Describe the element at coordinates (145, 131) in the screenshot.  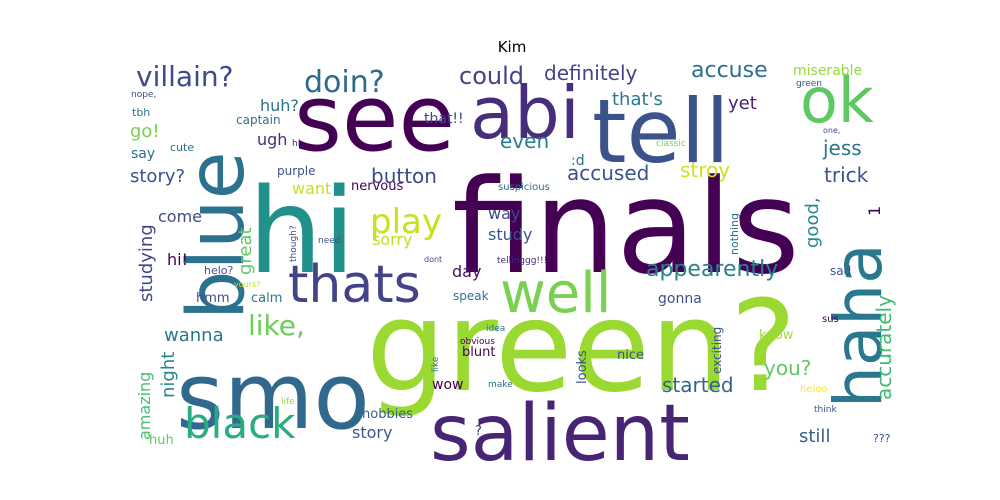
I see `word-cloud-word: go!` at that location.